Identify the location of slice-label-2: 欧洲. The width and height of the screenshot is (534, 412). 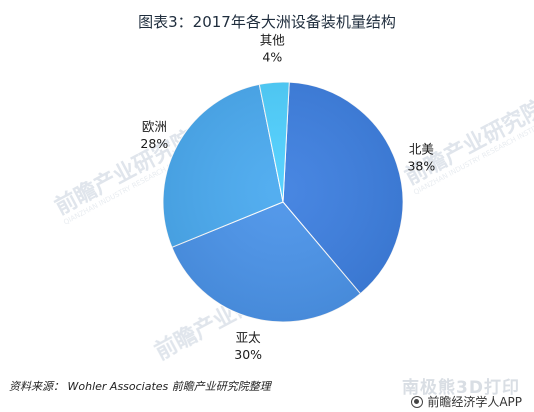
(154, 126).